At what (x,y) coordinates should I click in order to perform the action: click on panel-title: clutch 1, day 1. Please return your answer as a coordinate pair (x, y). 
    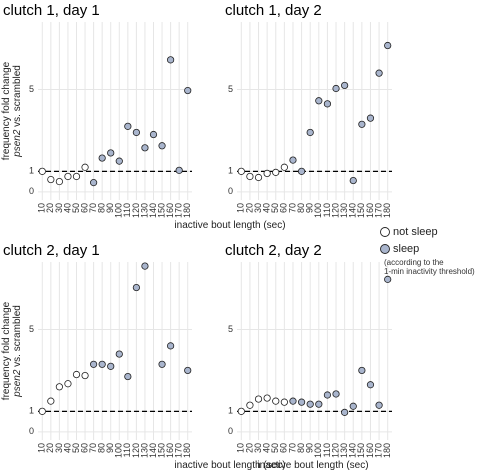
    Looking at the image, I should click on (51, 10).